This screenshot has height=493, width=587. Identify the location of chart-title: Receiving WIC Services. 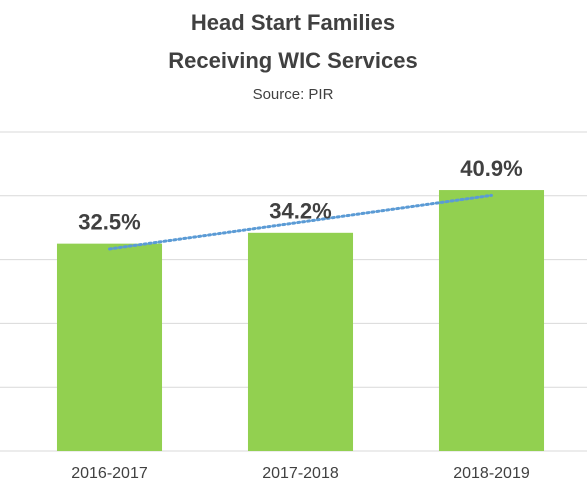
(292, 60).